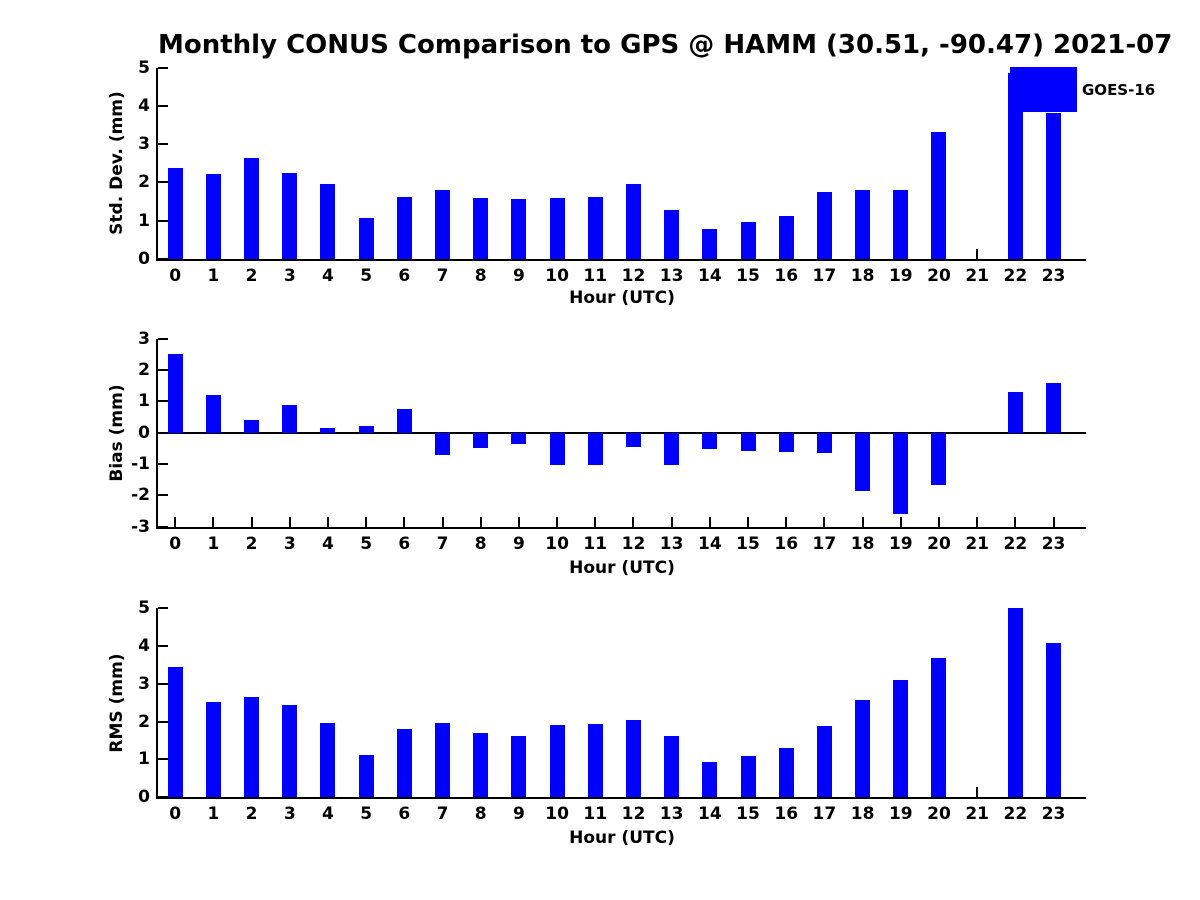 Image resolution: width=1200 pixels, height=900 pixels. What do you see at coordinates (622, 568) in the screenshot?
I see `x-axis-label-hour-utc: Hour (UTC)` at bounding box center [622, 568].